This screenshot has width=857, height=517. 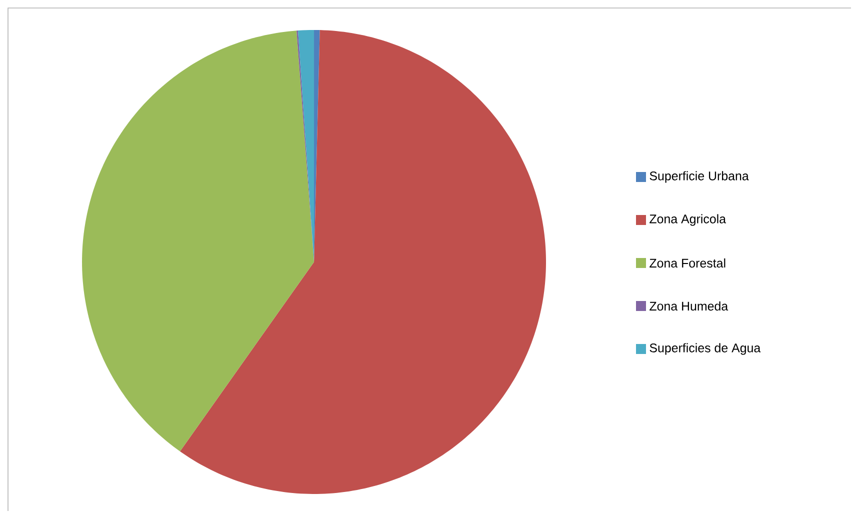 What do you see at coordinates (689, 306) in the screenshot?
I see `legend-label: Zona Humeda` at bounding box center [689, 306].